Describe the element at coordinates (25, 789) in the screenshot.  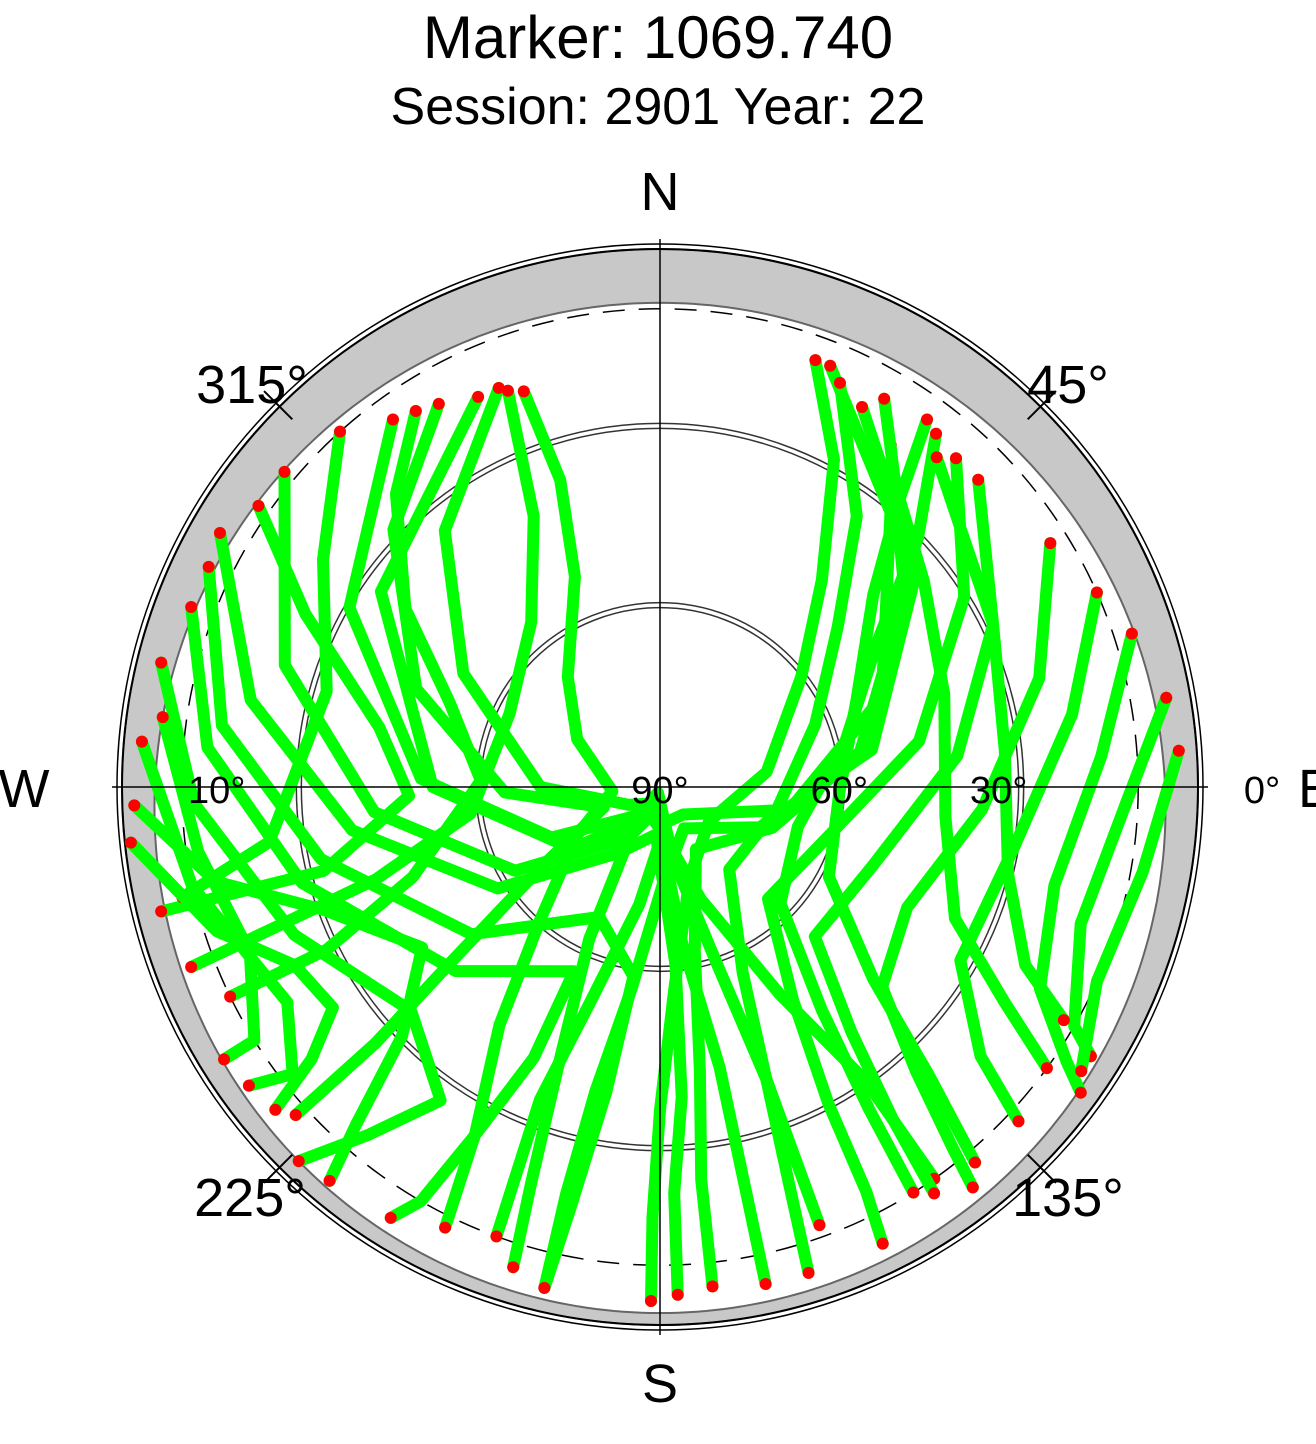
I see `compass-label-west: W` at that location.